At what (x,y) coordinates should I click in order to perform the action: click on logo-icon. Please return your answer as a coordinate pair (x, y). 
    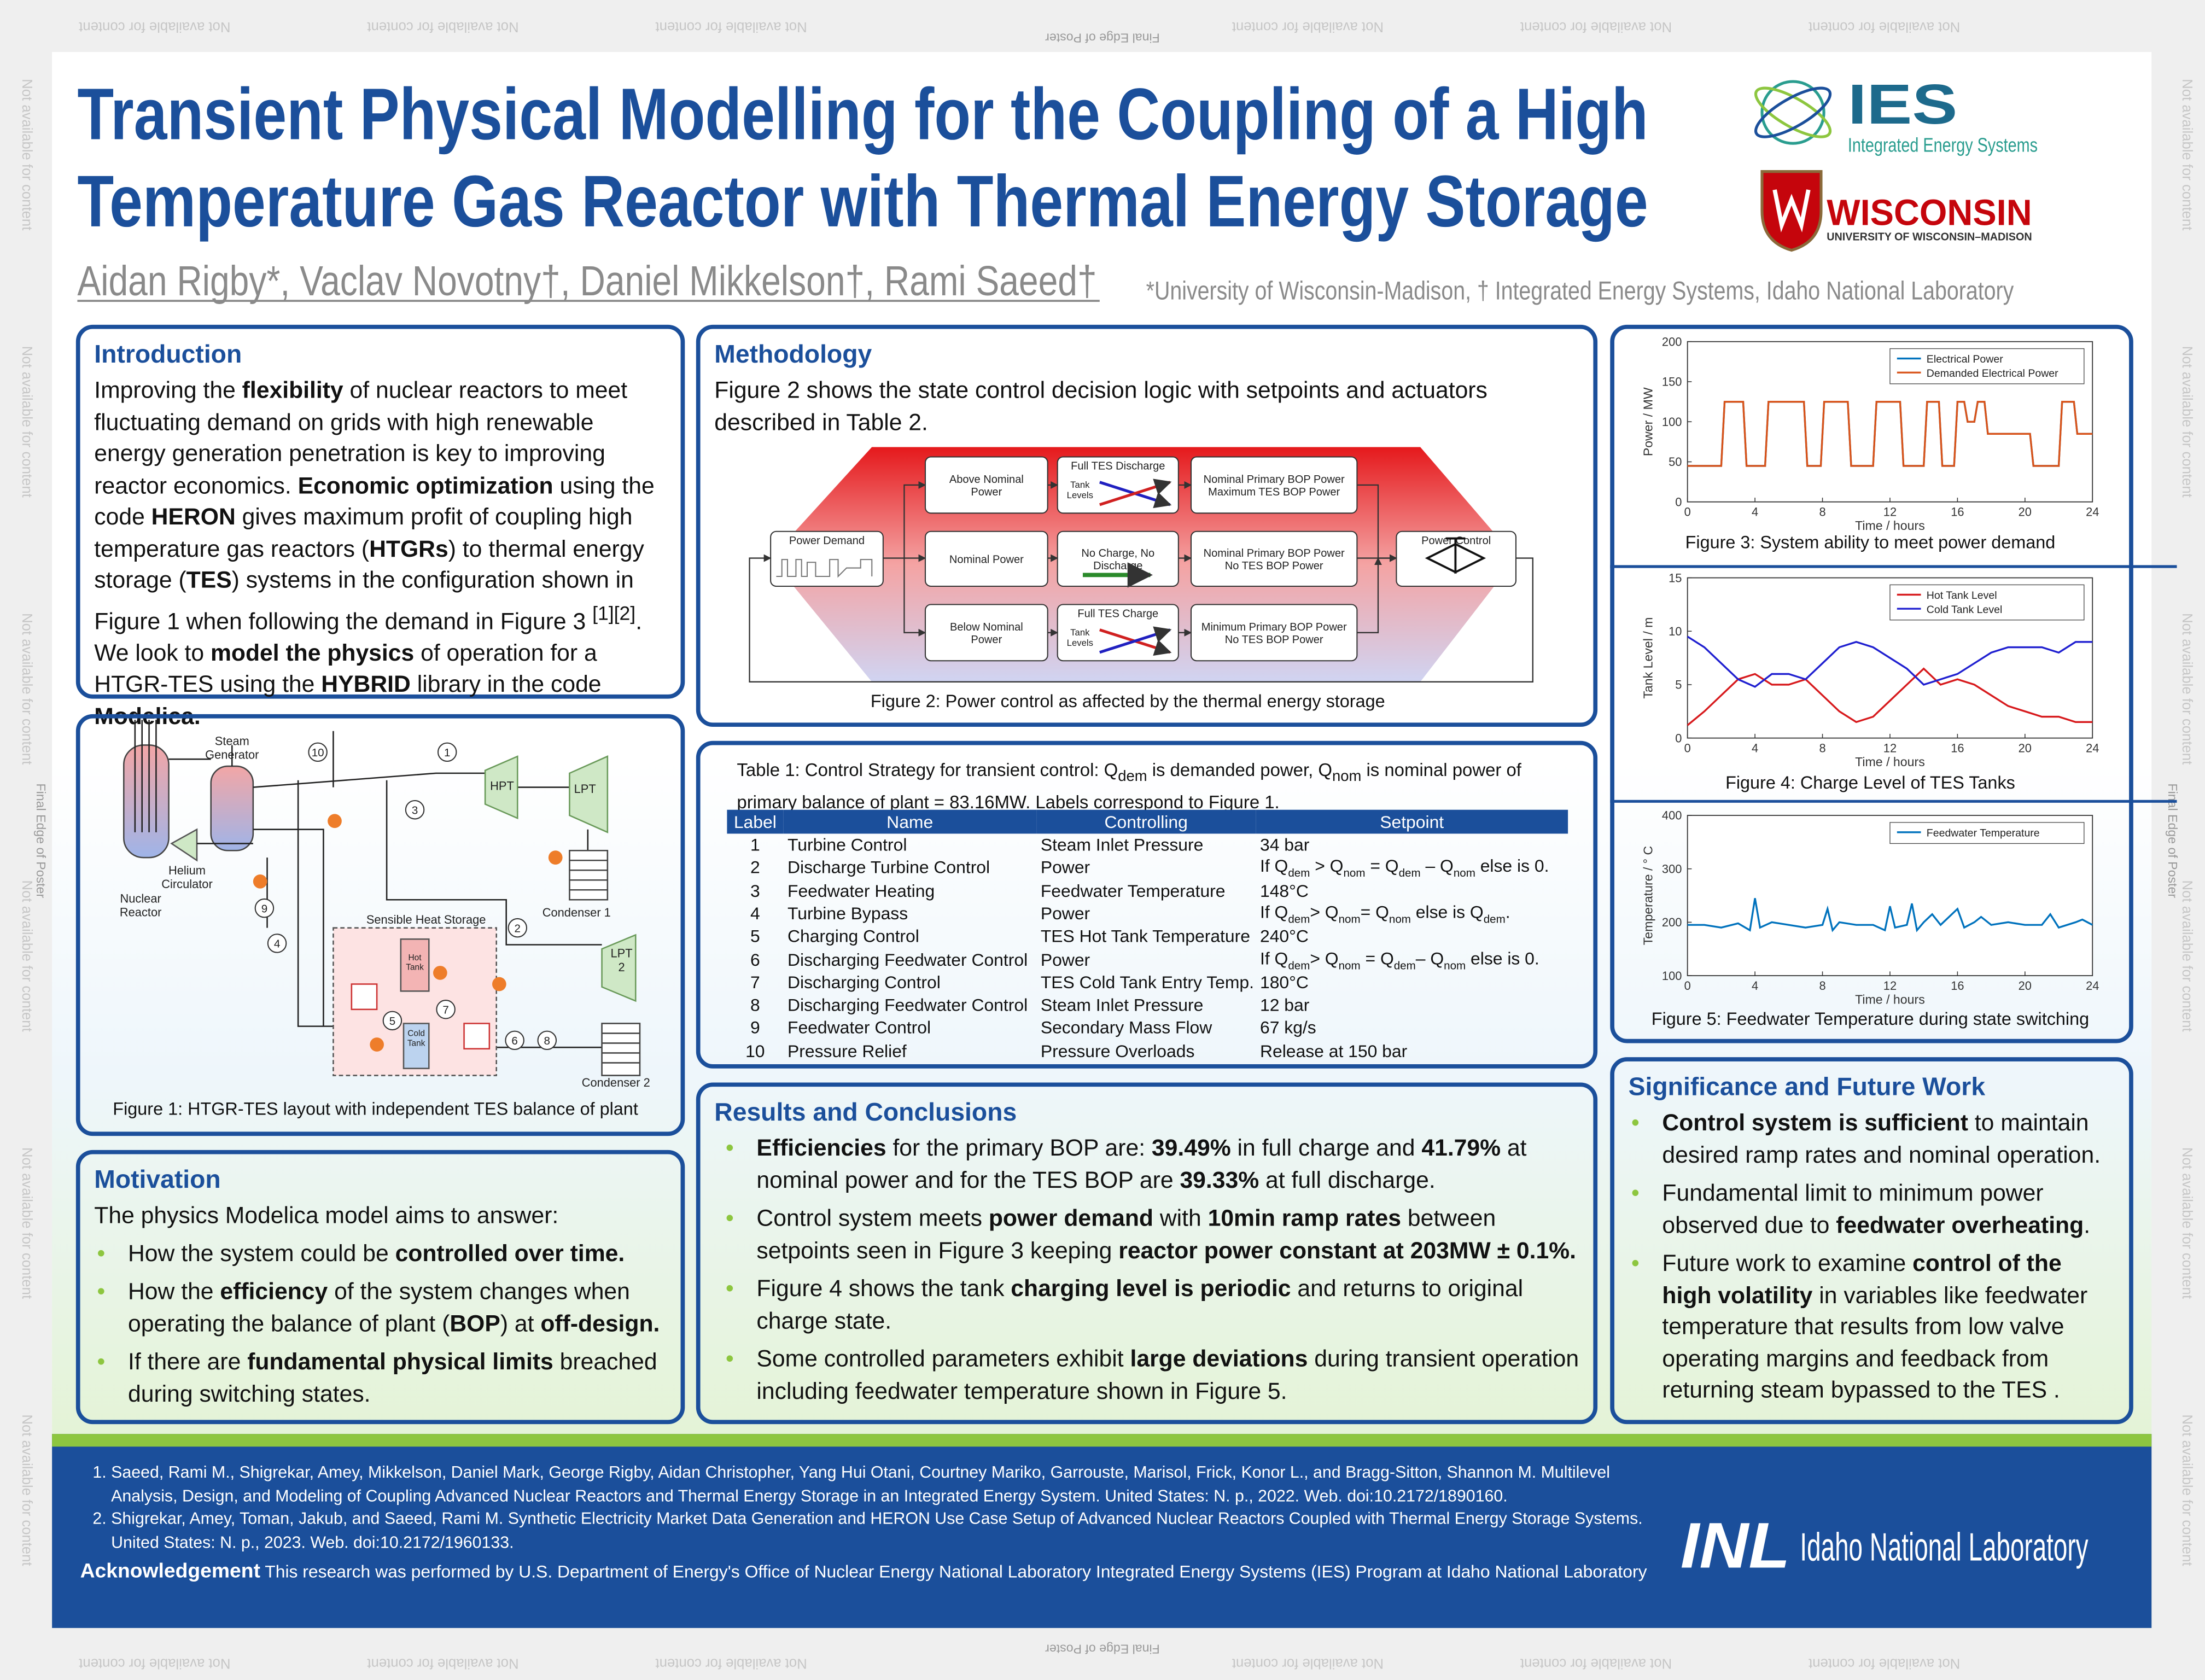
    Looking at the image, I should click on (1793, 112).